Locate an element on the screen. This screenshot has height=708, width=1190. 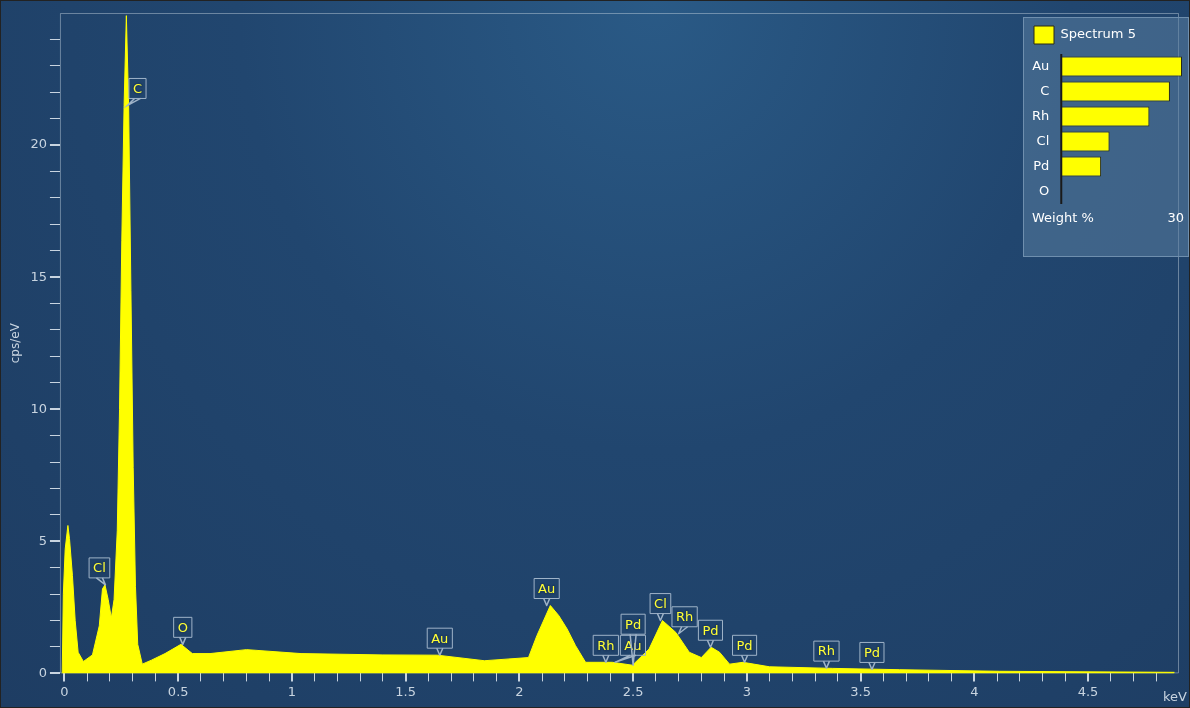
y-tick-label: 0 is located at coordinates (42, 672).